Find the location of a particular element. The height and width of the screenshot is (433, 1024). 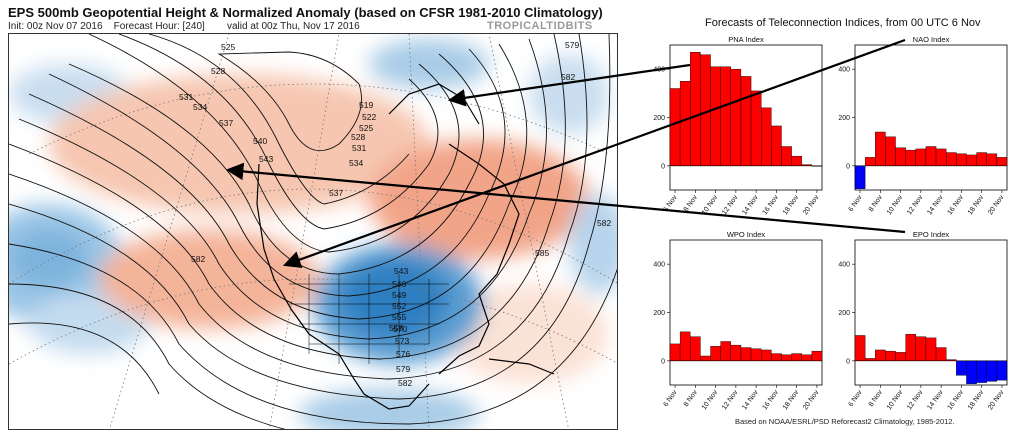

contour-label: 531 is located at coordinates (186, 97).